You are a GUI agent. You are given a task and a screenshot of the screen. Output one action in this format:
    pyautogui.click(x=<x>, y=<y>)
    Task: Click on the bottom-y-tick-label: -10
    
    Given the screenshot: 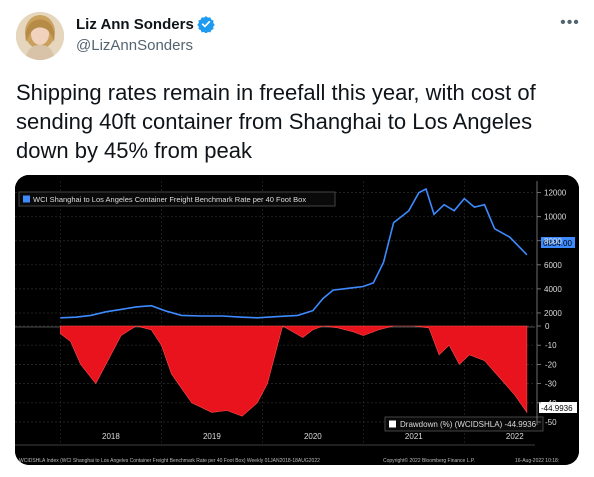 What is the action you would take?
    pyautogui.click(x=551, y=345)
    